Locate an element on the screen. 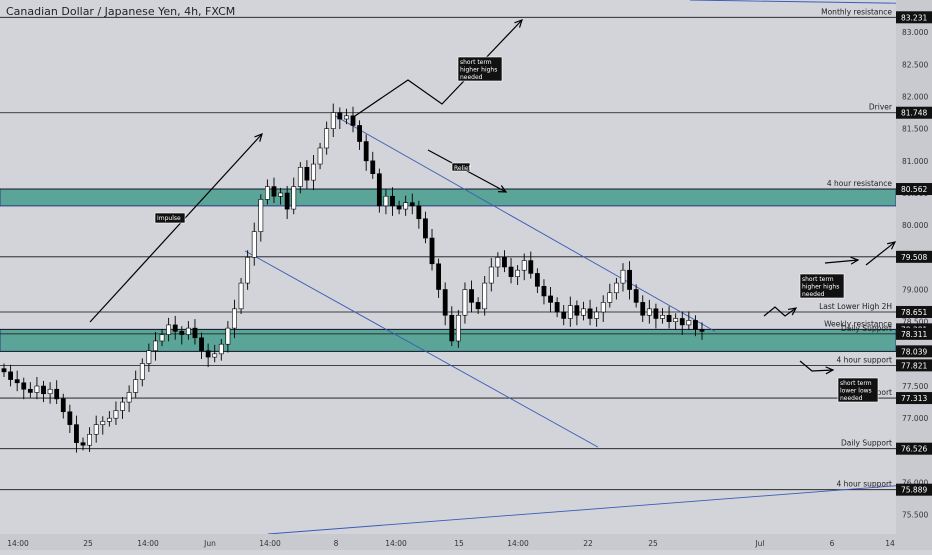  annotation-text: higher highs is located at coordinates (820, 287).